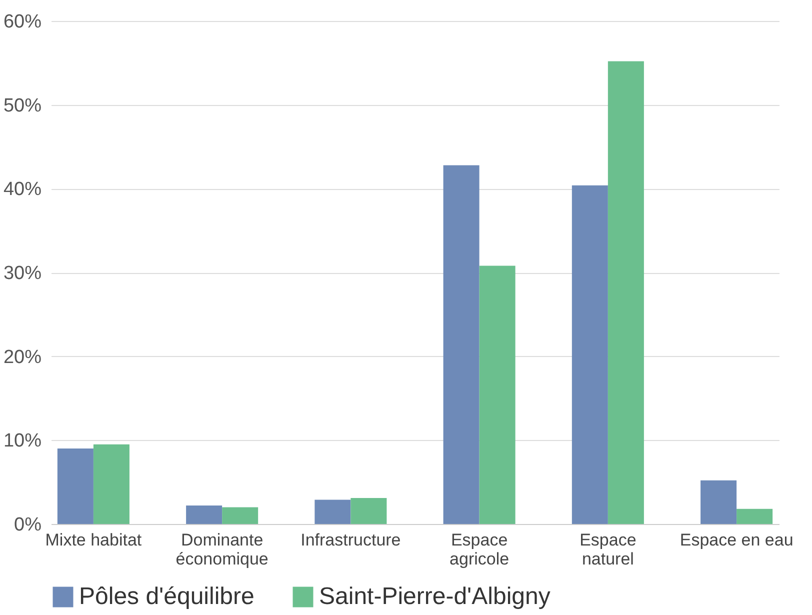 The width and height of the screenshot is (812, 615). What do you see at coordinates (350, 540) in the screenshot?
I see `x-tick-label: Infrastructure` at bounding box center [350, 540].